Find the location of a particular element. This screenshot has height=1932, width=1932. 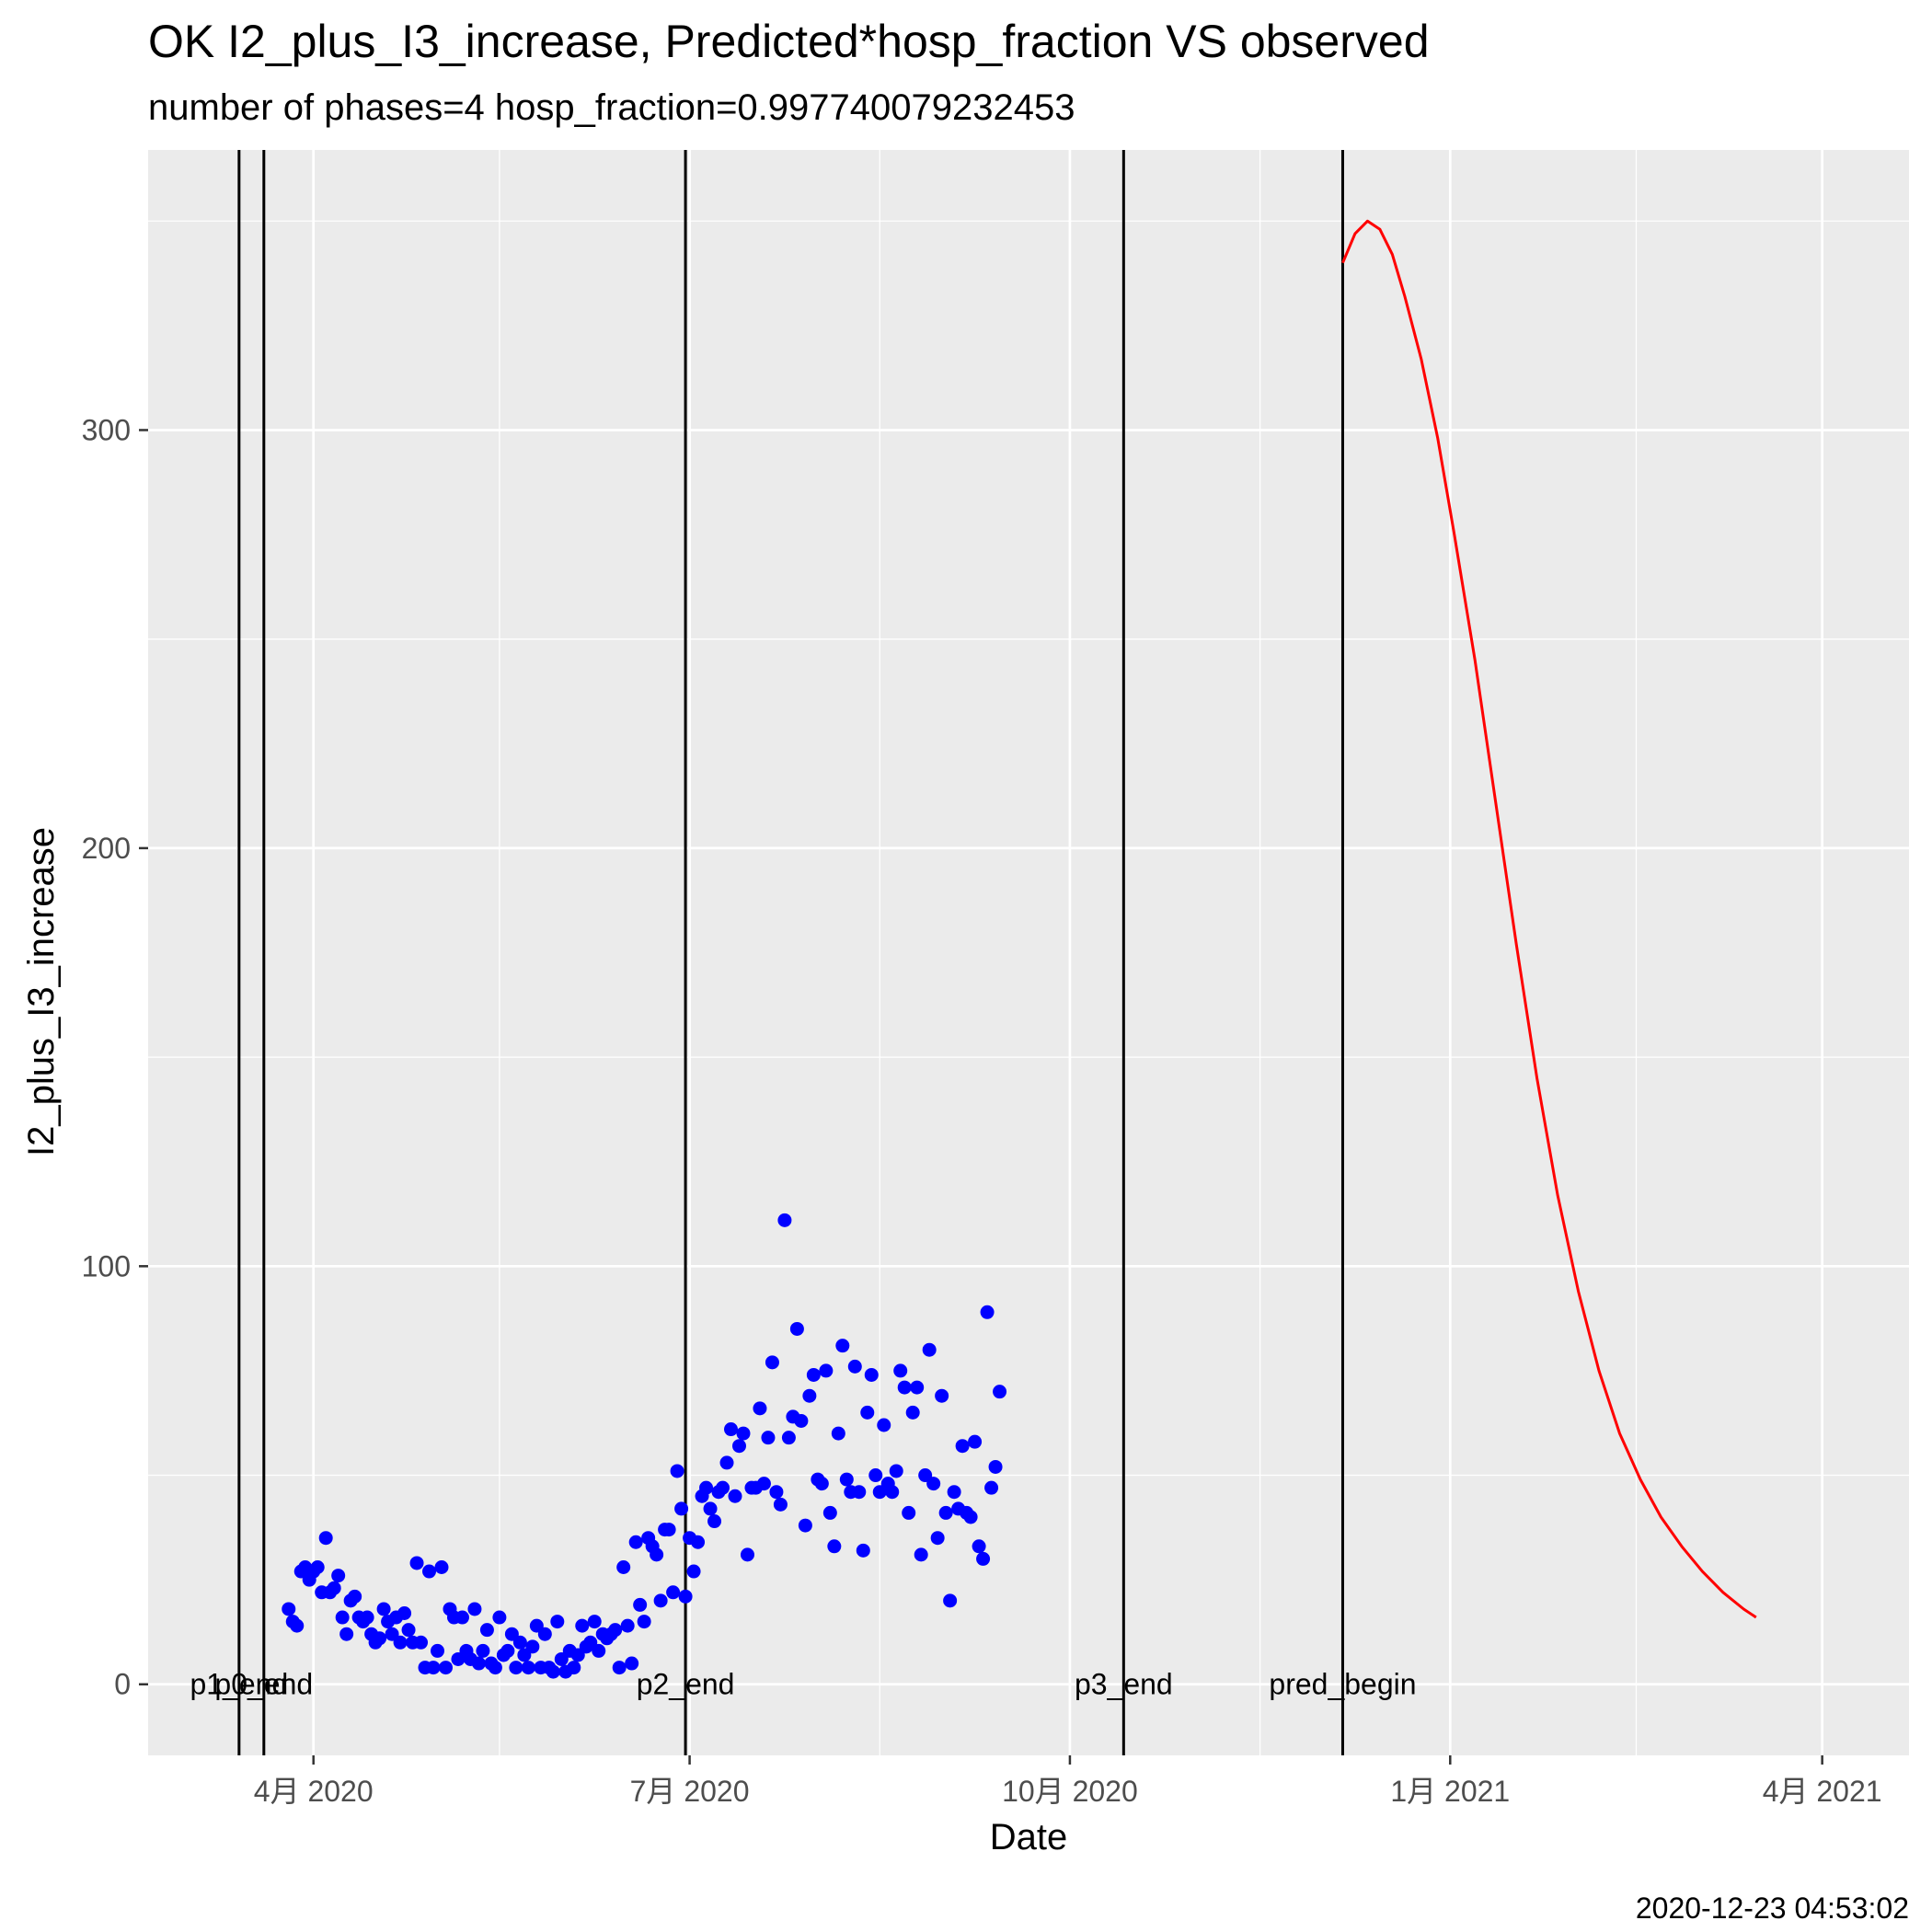

phase-label: p3_end is located at coordinates (1124, 1684).